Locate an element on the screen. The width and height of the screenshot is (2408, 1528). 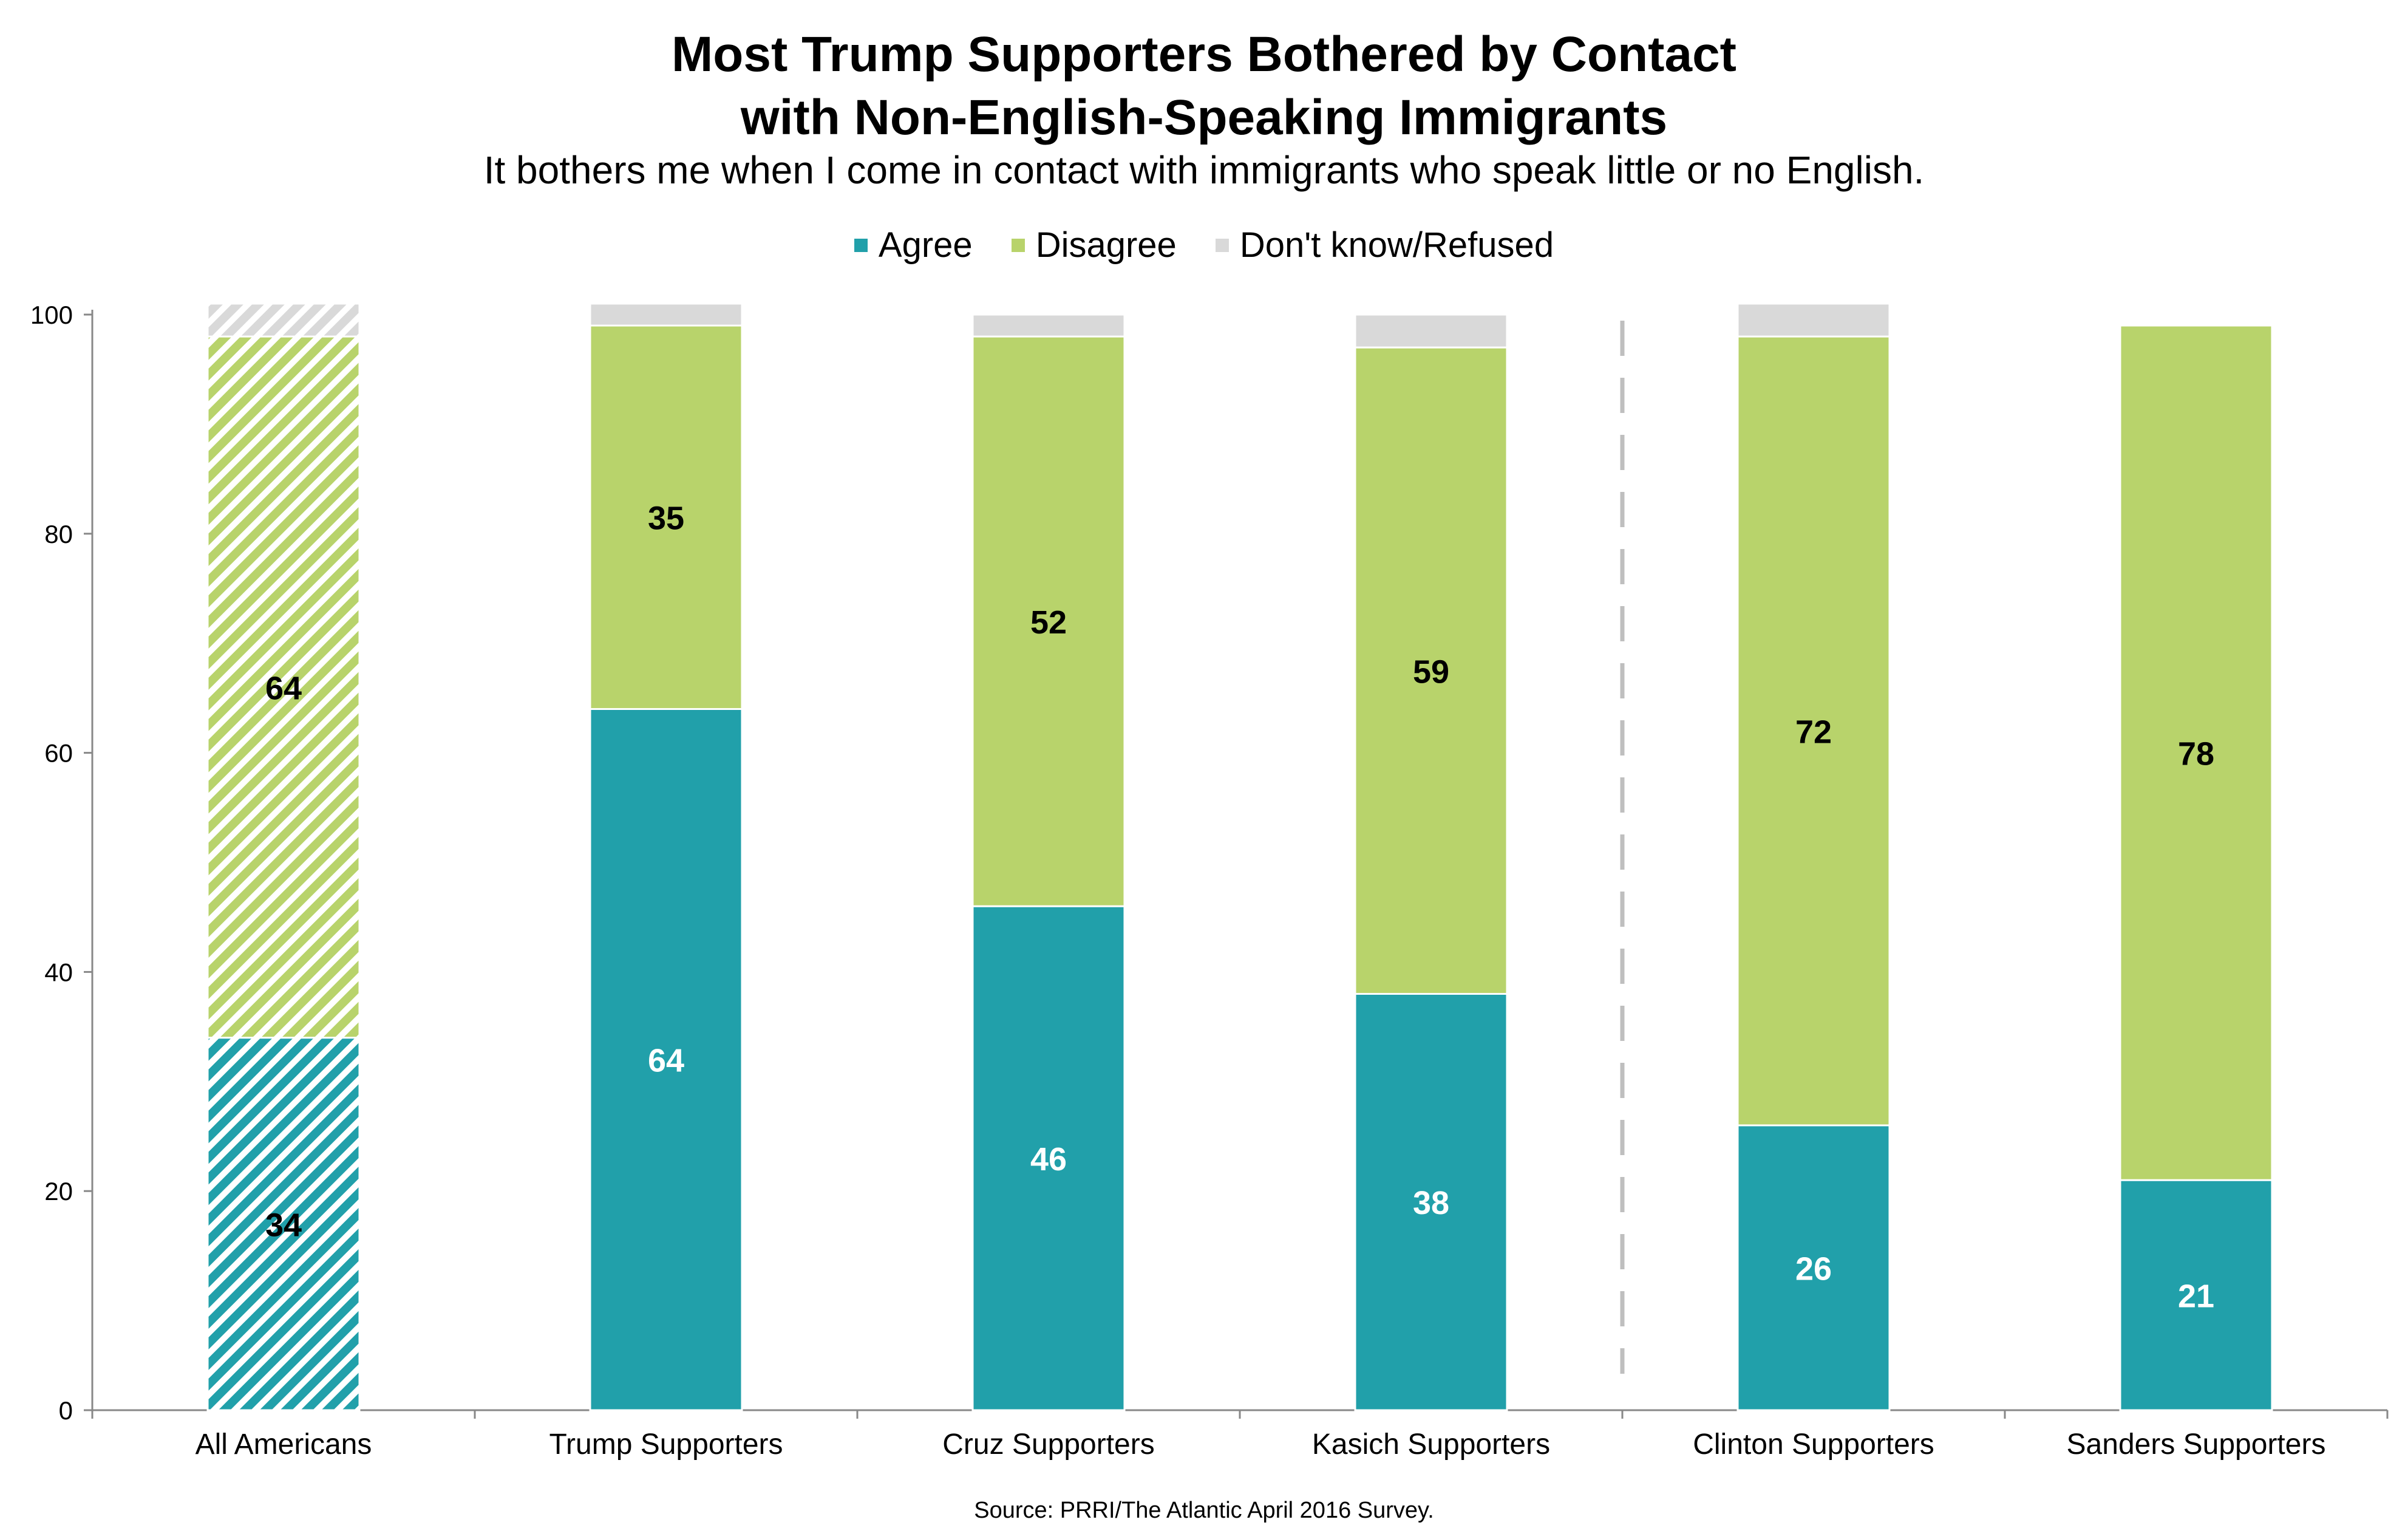
y-tick-label: 20 is located at coordinates (59, 1191).